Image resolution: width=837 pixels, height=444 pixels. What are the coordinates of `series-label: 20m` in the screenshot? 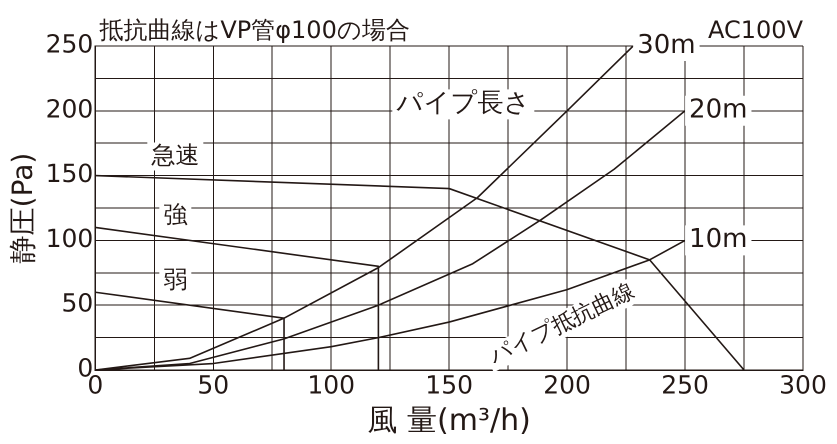 It's located at (718, 109).